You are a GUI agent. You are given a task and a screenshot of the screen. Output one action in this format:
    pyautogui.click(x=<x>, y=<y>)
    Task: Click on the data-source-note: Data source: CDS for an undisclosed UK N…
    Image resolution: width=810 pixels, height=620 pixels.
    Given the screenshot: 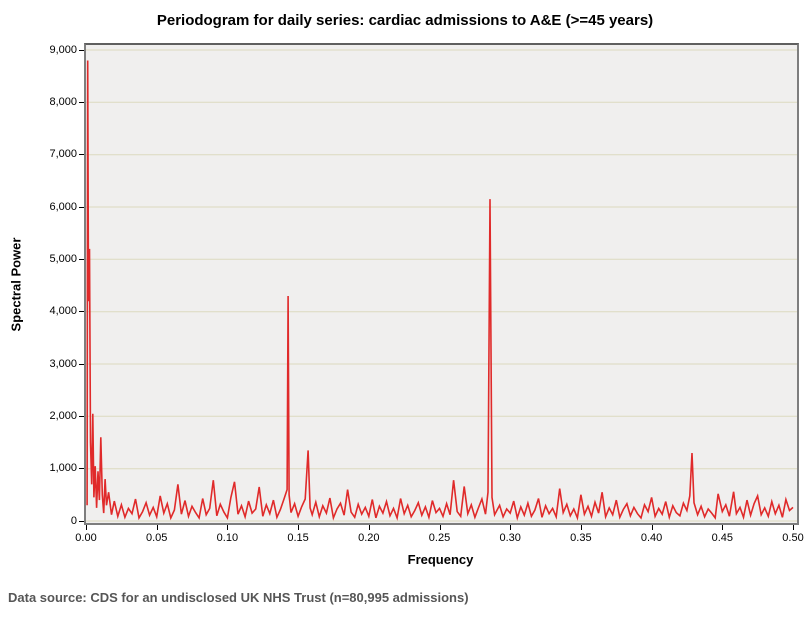 What is the action you would take?
    pyautogui.click(x=238, y=597)
    